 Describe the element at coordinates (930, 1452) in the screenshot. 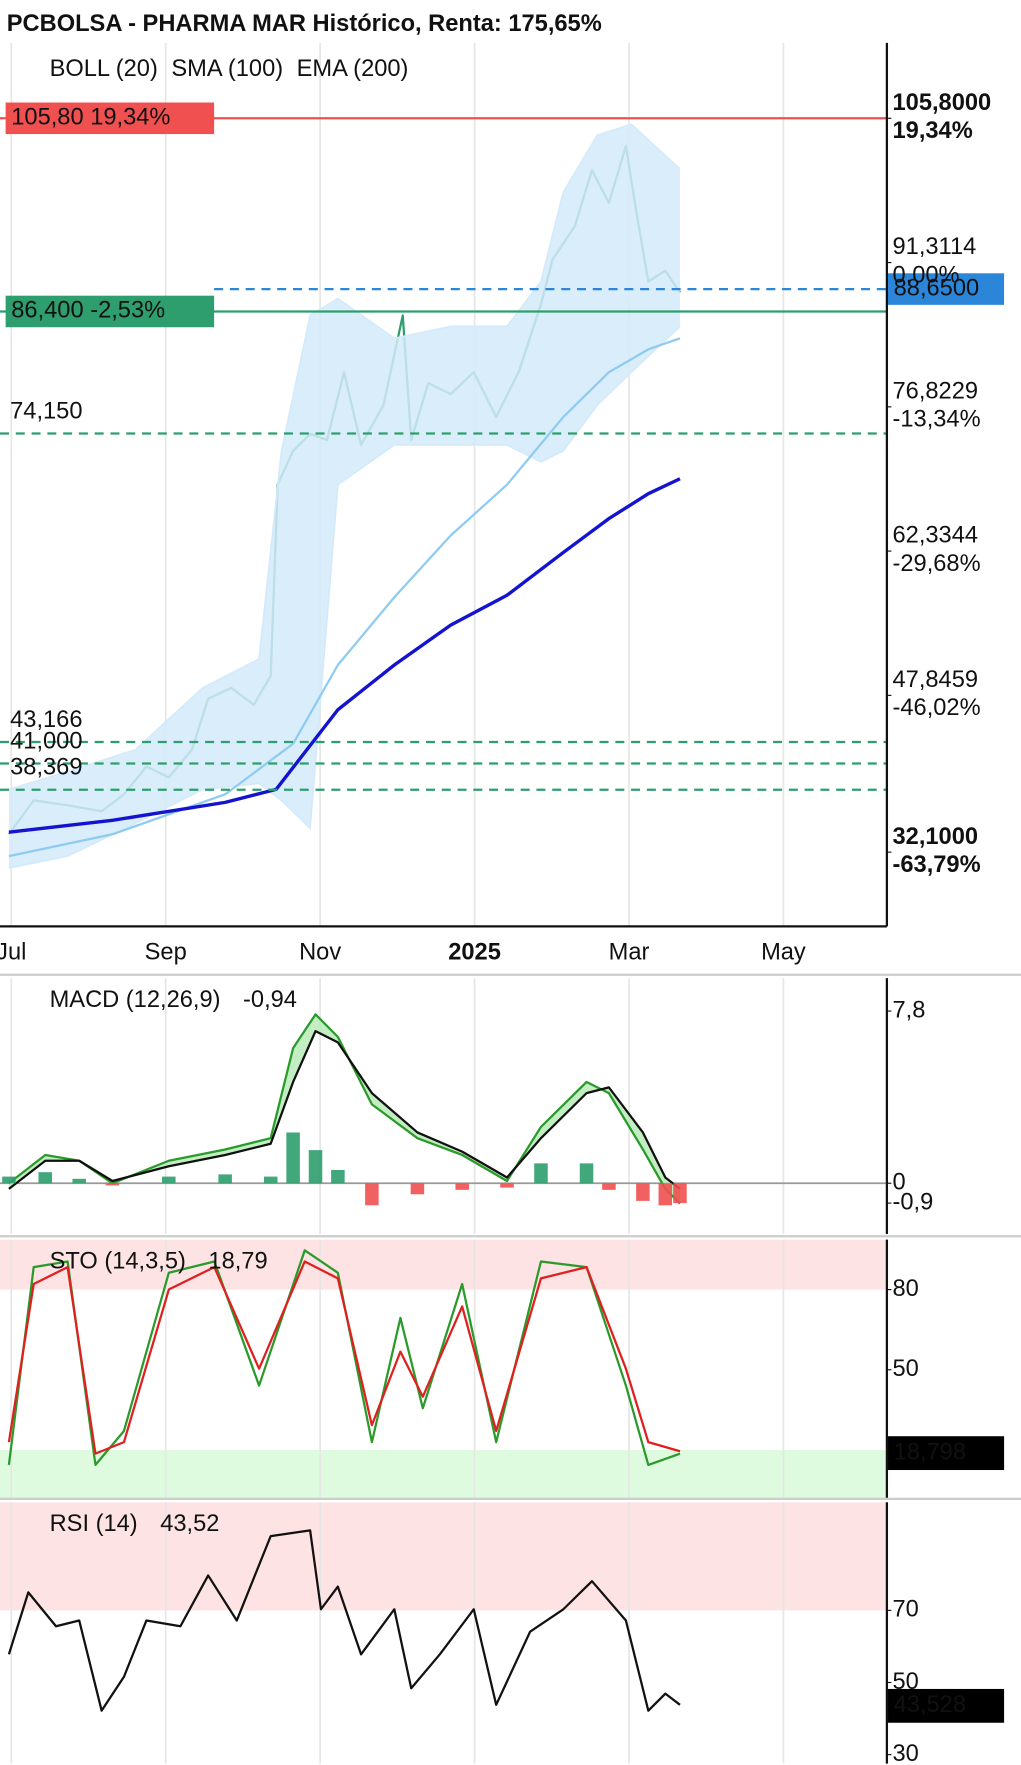

I see `current-value-label: 18,798` at that location.